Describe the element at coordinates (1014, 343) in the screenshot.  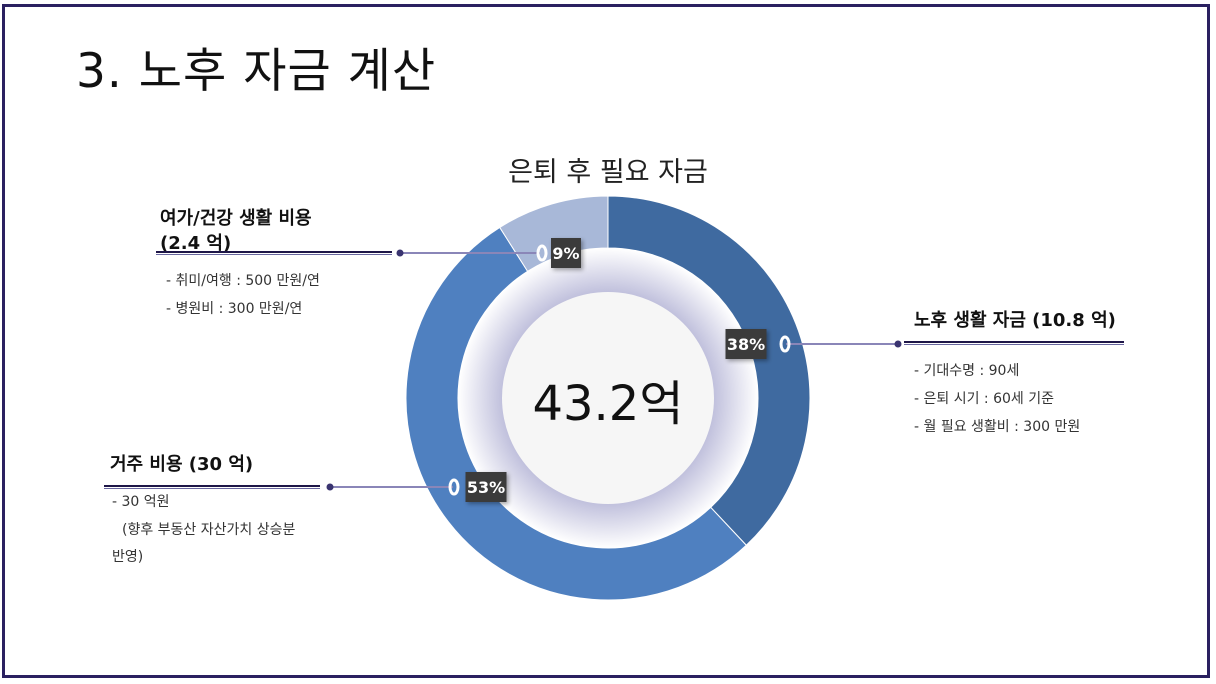
I see `callout-retirement-underline` at that location.